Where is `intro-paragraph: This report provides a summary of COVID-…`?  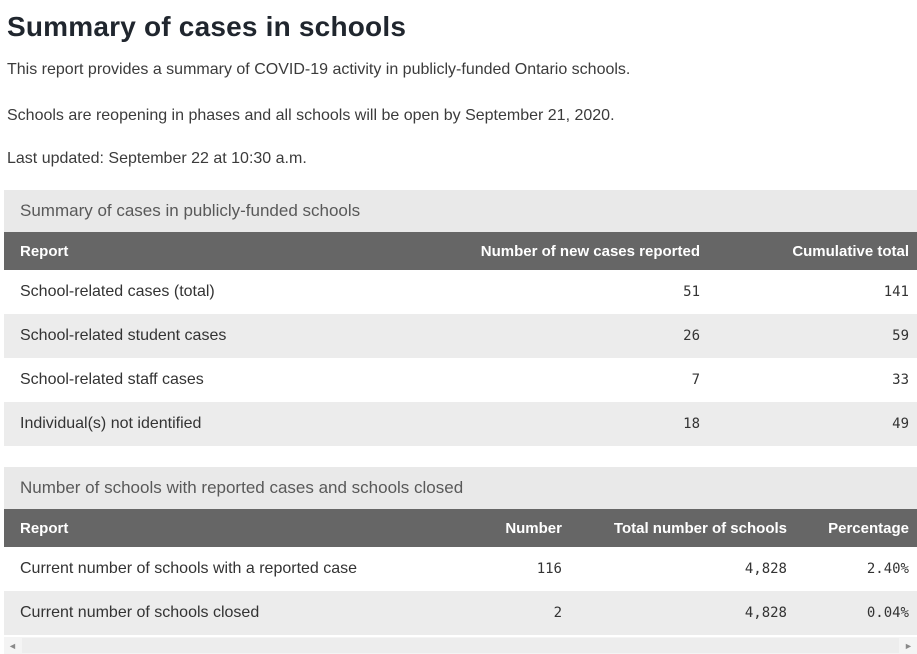 intro-paragraph: This report provides a summary of COVID-… is located at coordinates (319, 69).